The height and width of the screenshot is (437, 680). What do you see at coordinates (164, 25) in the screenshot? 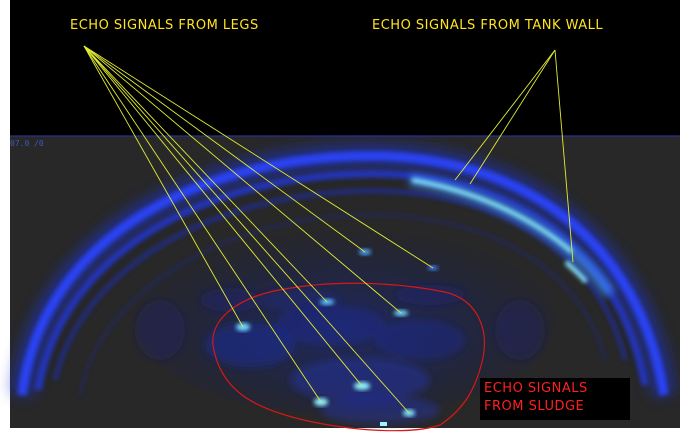
I see `legs-echo-label: ECHO SIGNALS FROM LEGS` at bounding box center [164, 25].